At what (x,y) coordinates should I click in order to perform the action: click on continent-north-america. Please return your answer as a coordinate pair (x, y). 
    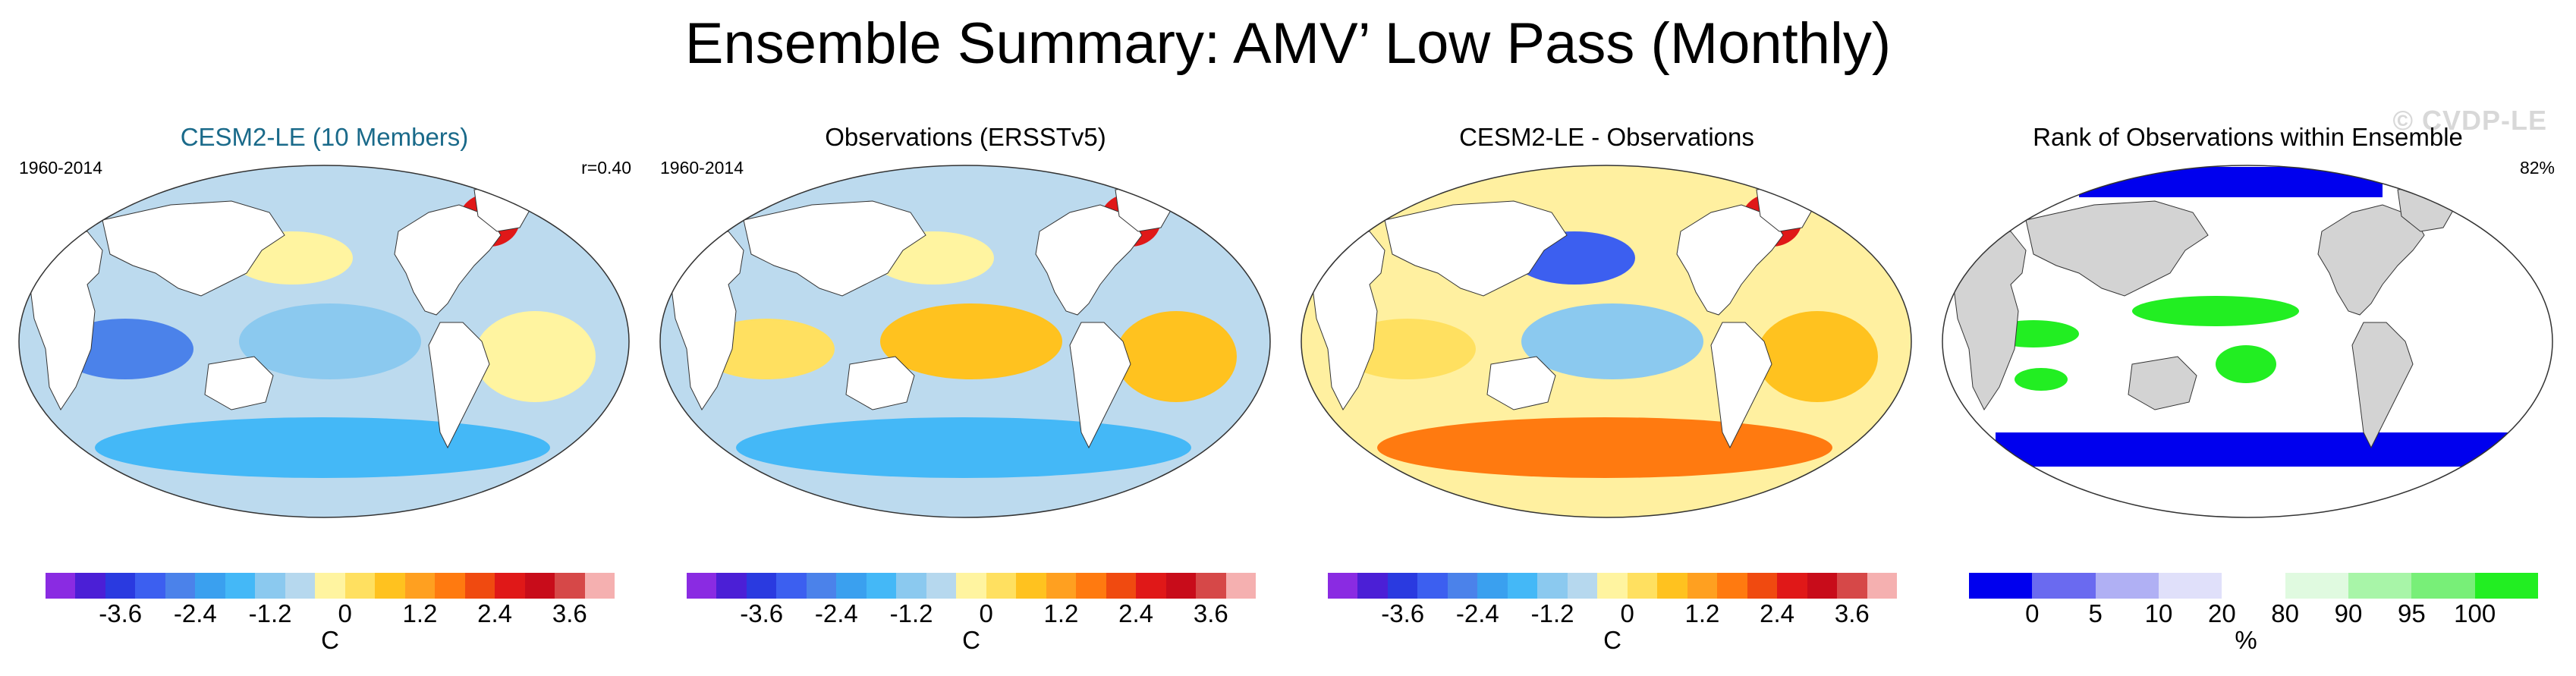
    Looking at the image, I should click on (1089, 260).